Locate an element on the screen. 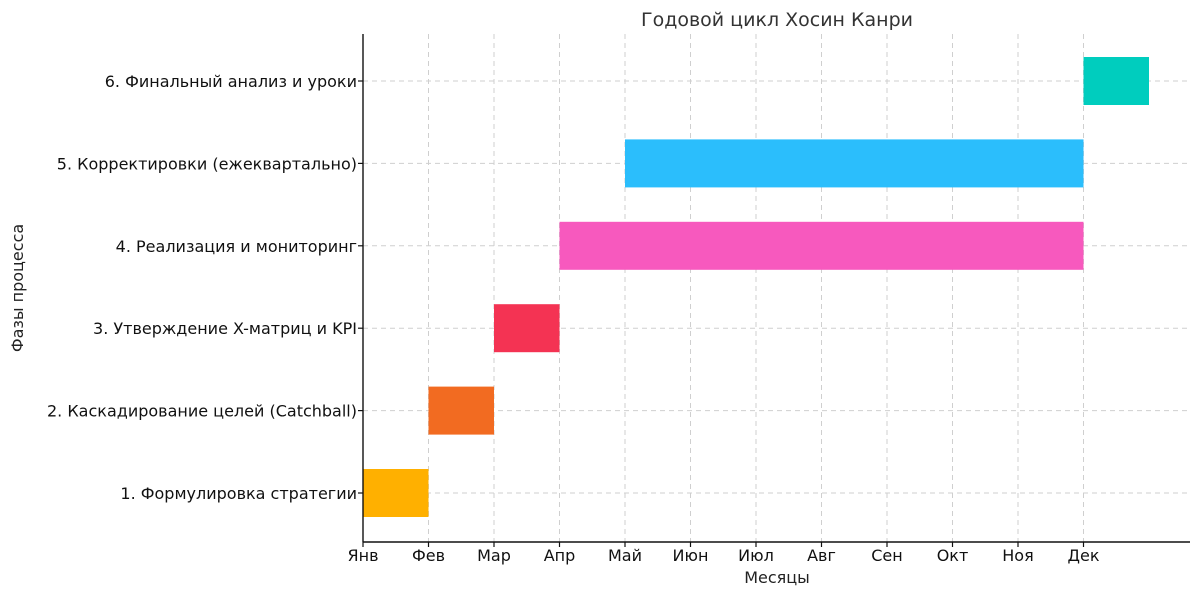 The width and height of the screenshot is (1200, 596). y-tick-label: 5. Корректировки (ежеквартально) is located at coordinates (207, 163).